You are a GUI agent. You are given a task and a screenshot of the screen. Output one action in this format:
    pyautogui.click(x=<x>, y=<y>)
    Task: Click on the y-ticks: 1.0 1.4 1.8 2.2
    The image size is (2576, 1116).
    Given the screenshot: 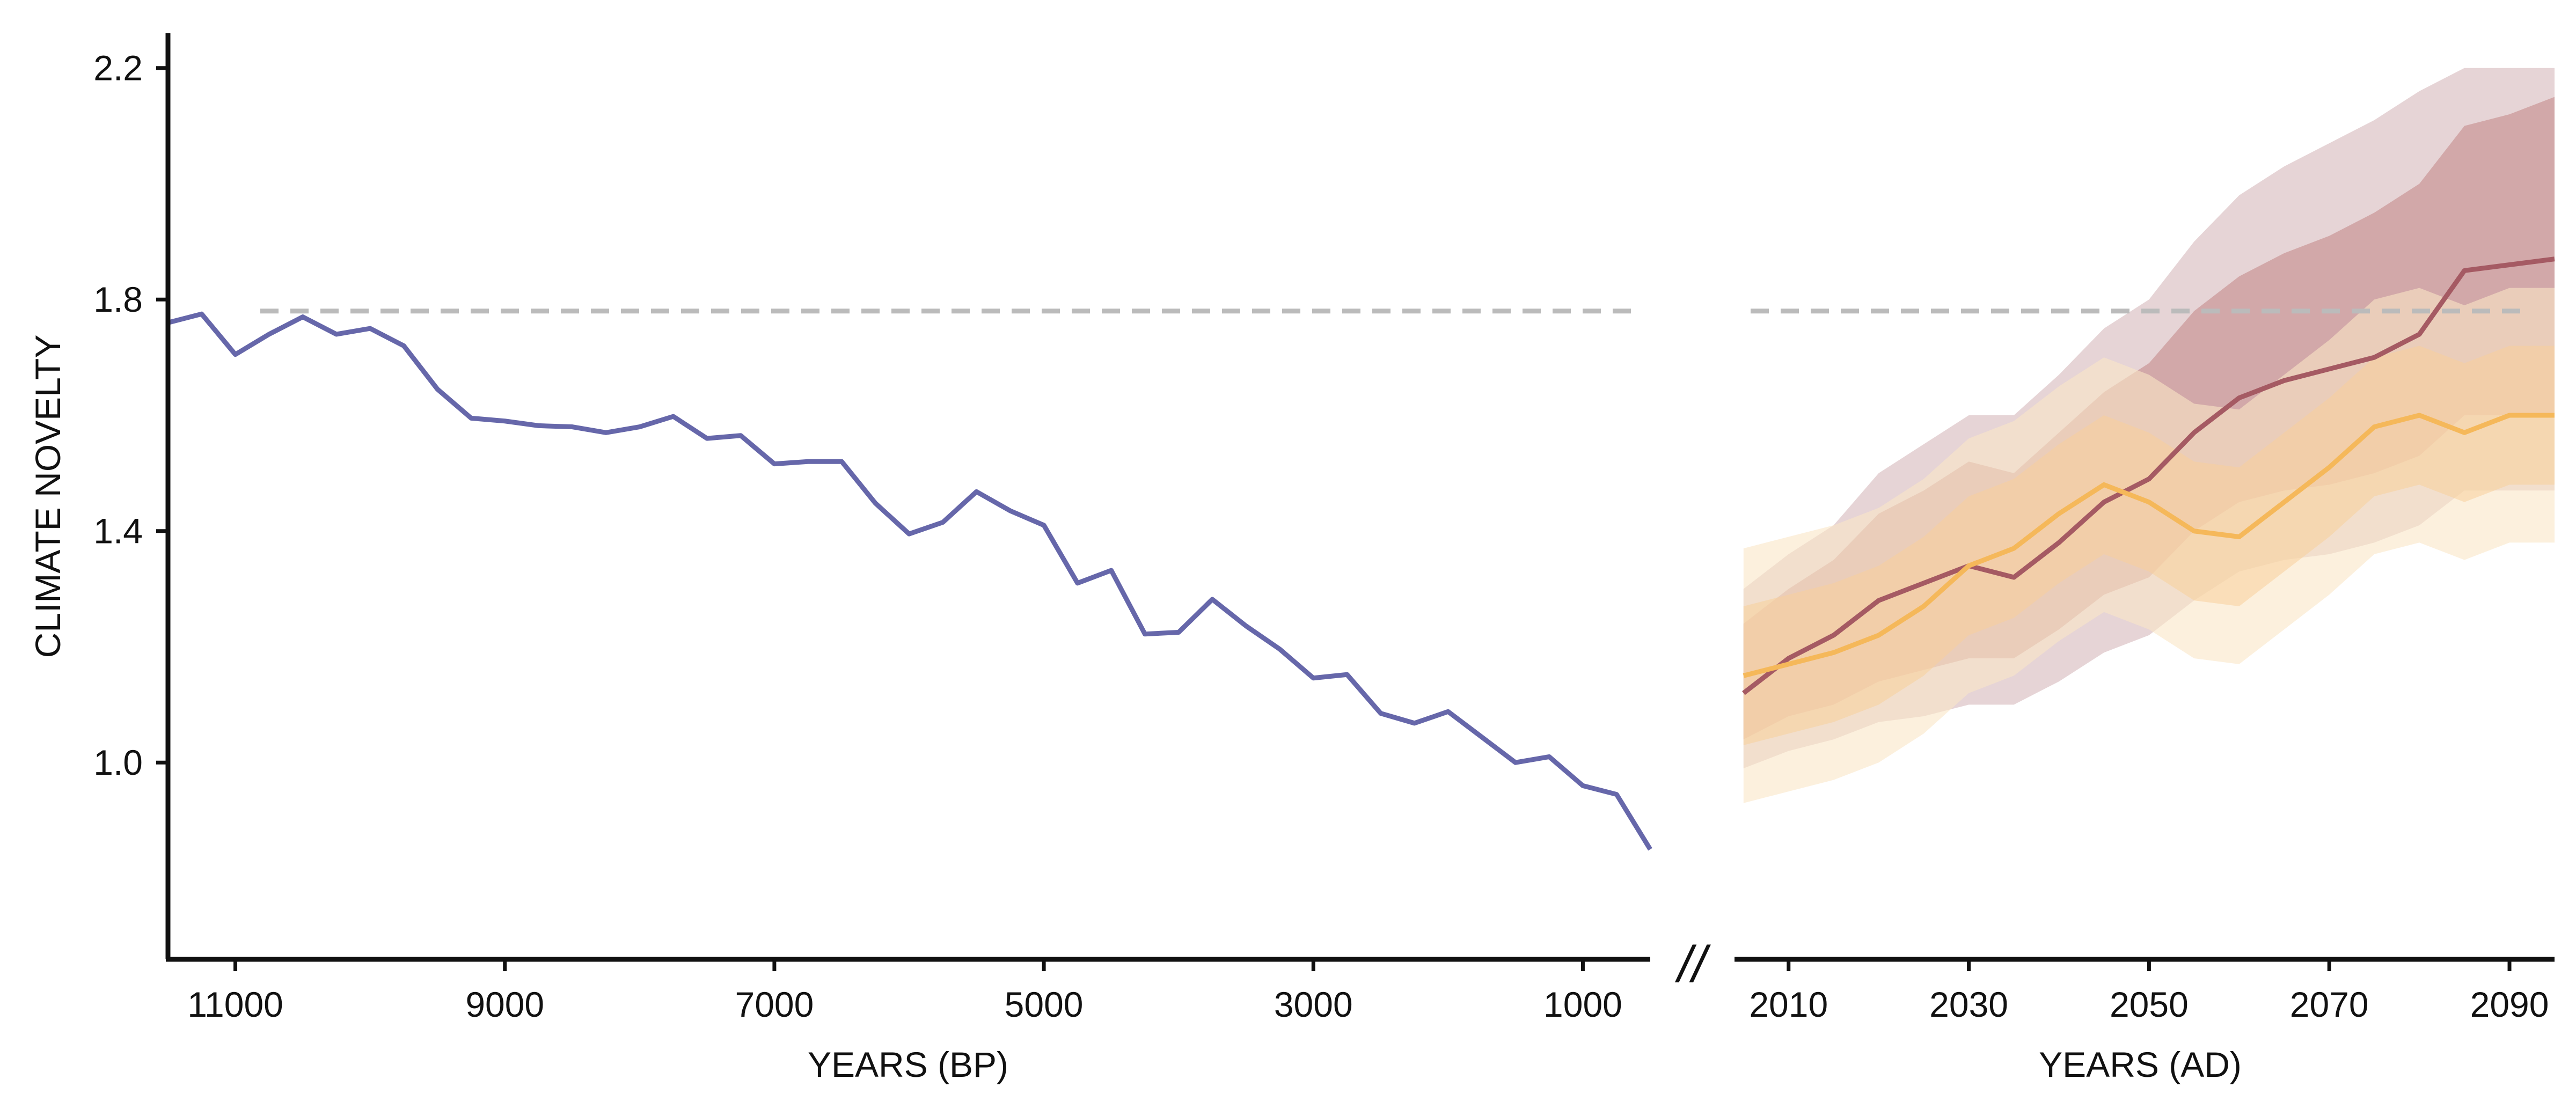 What is the action you would take?
    pyautogui.click(x=130, y=415)
    